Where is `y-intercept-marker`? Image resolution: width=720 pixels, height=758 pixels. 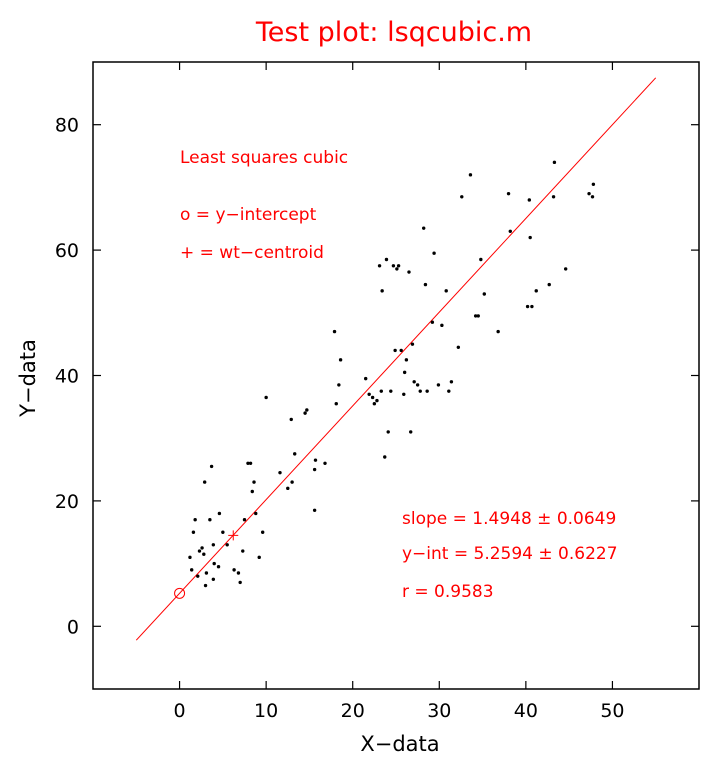
y-intercept-marker is located at coordinates (180, 593).